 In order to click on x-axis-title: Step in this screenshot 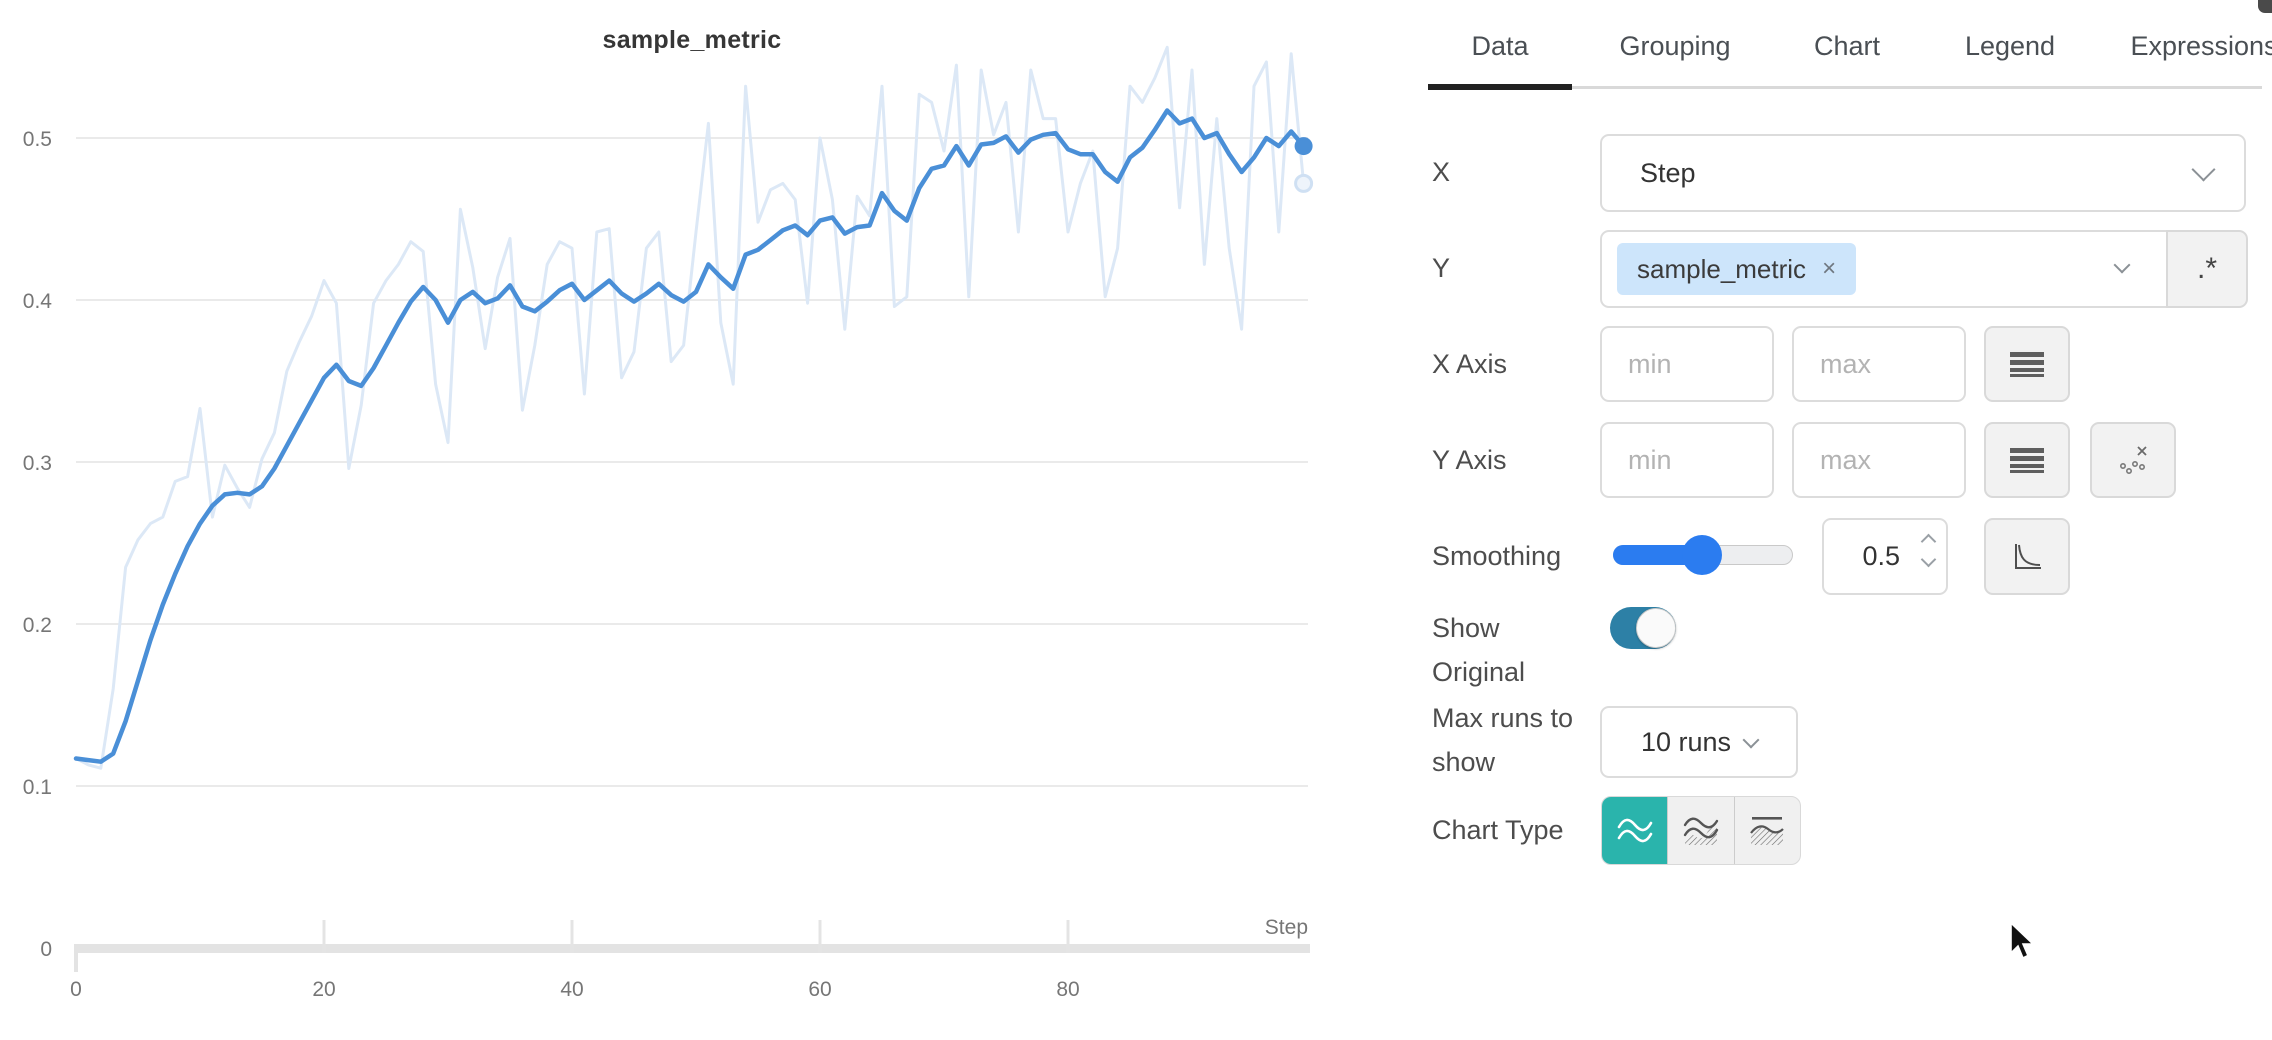, I will do `click(1286, 927)`.